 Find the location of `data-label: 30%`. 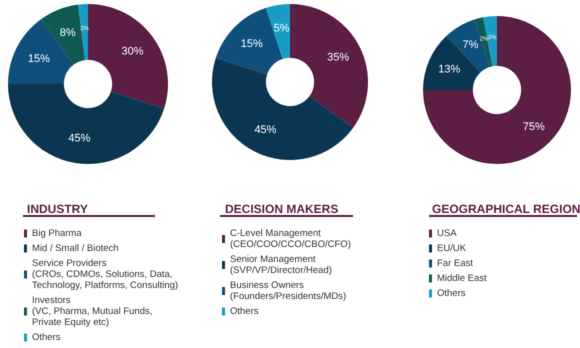

data-label: 30% is located at coordinates (133, 52).